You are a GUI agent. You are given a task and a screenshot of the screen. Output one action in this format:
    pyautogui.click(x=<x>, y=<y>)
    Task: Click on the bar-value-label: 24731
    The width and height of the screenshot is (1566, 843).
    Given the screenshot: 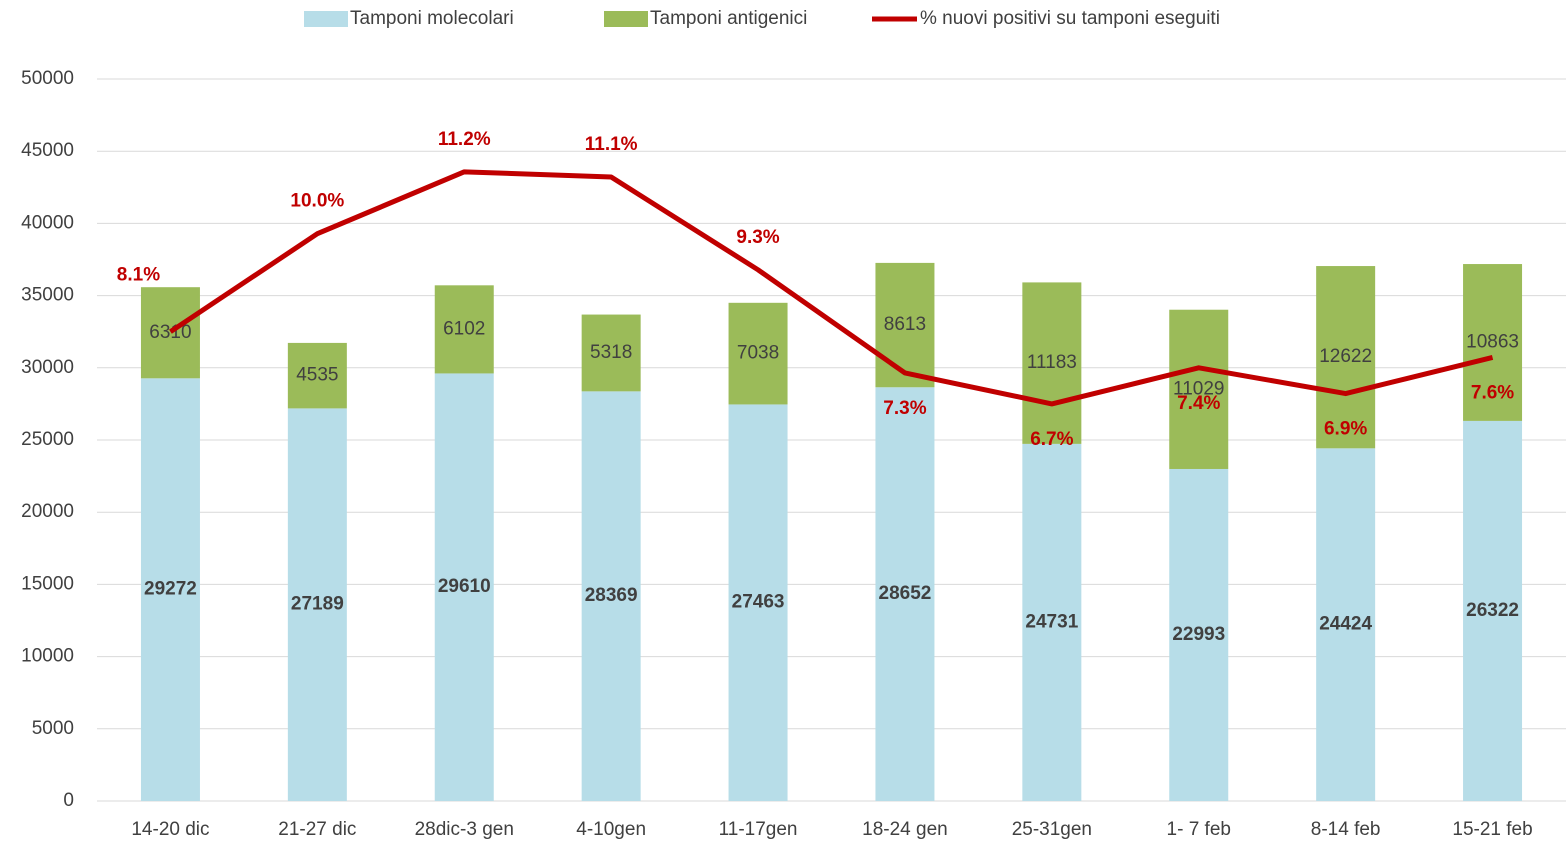 What is the action you would take?
    pyautogui.click(x=1051, y=621)
    